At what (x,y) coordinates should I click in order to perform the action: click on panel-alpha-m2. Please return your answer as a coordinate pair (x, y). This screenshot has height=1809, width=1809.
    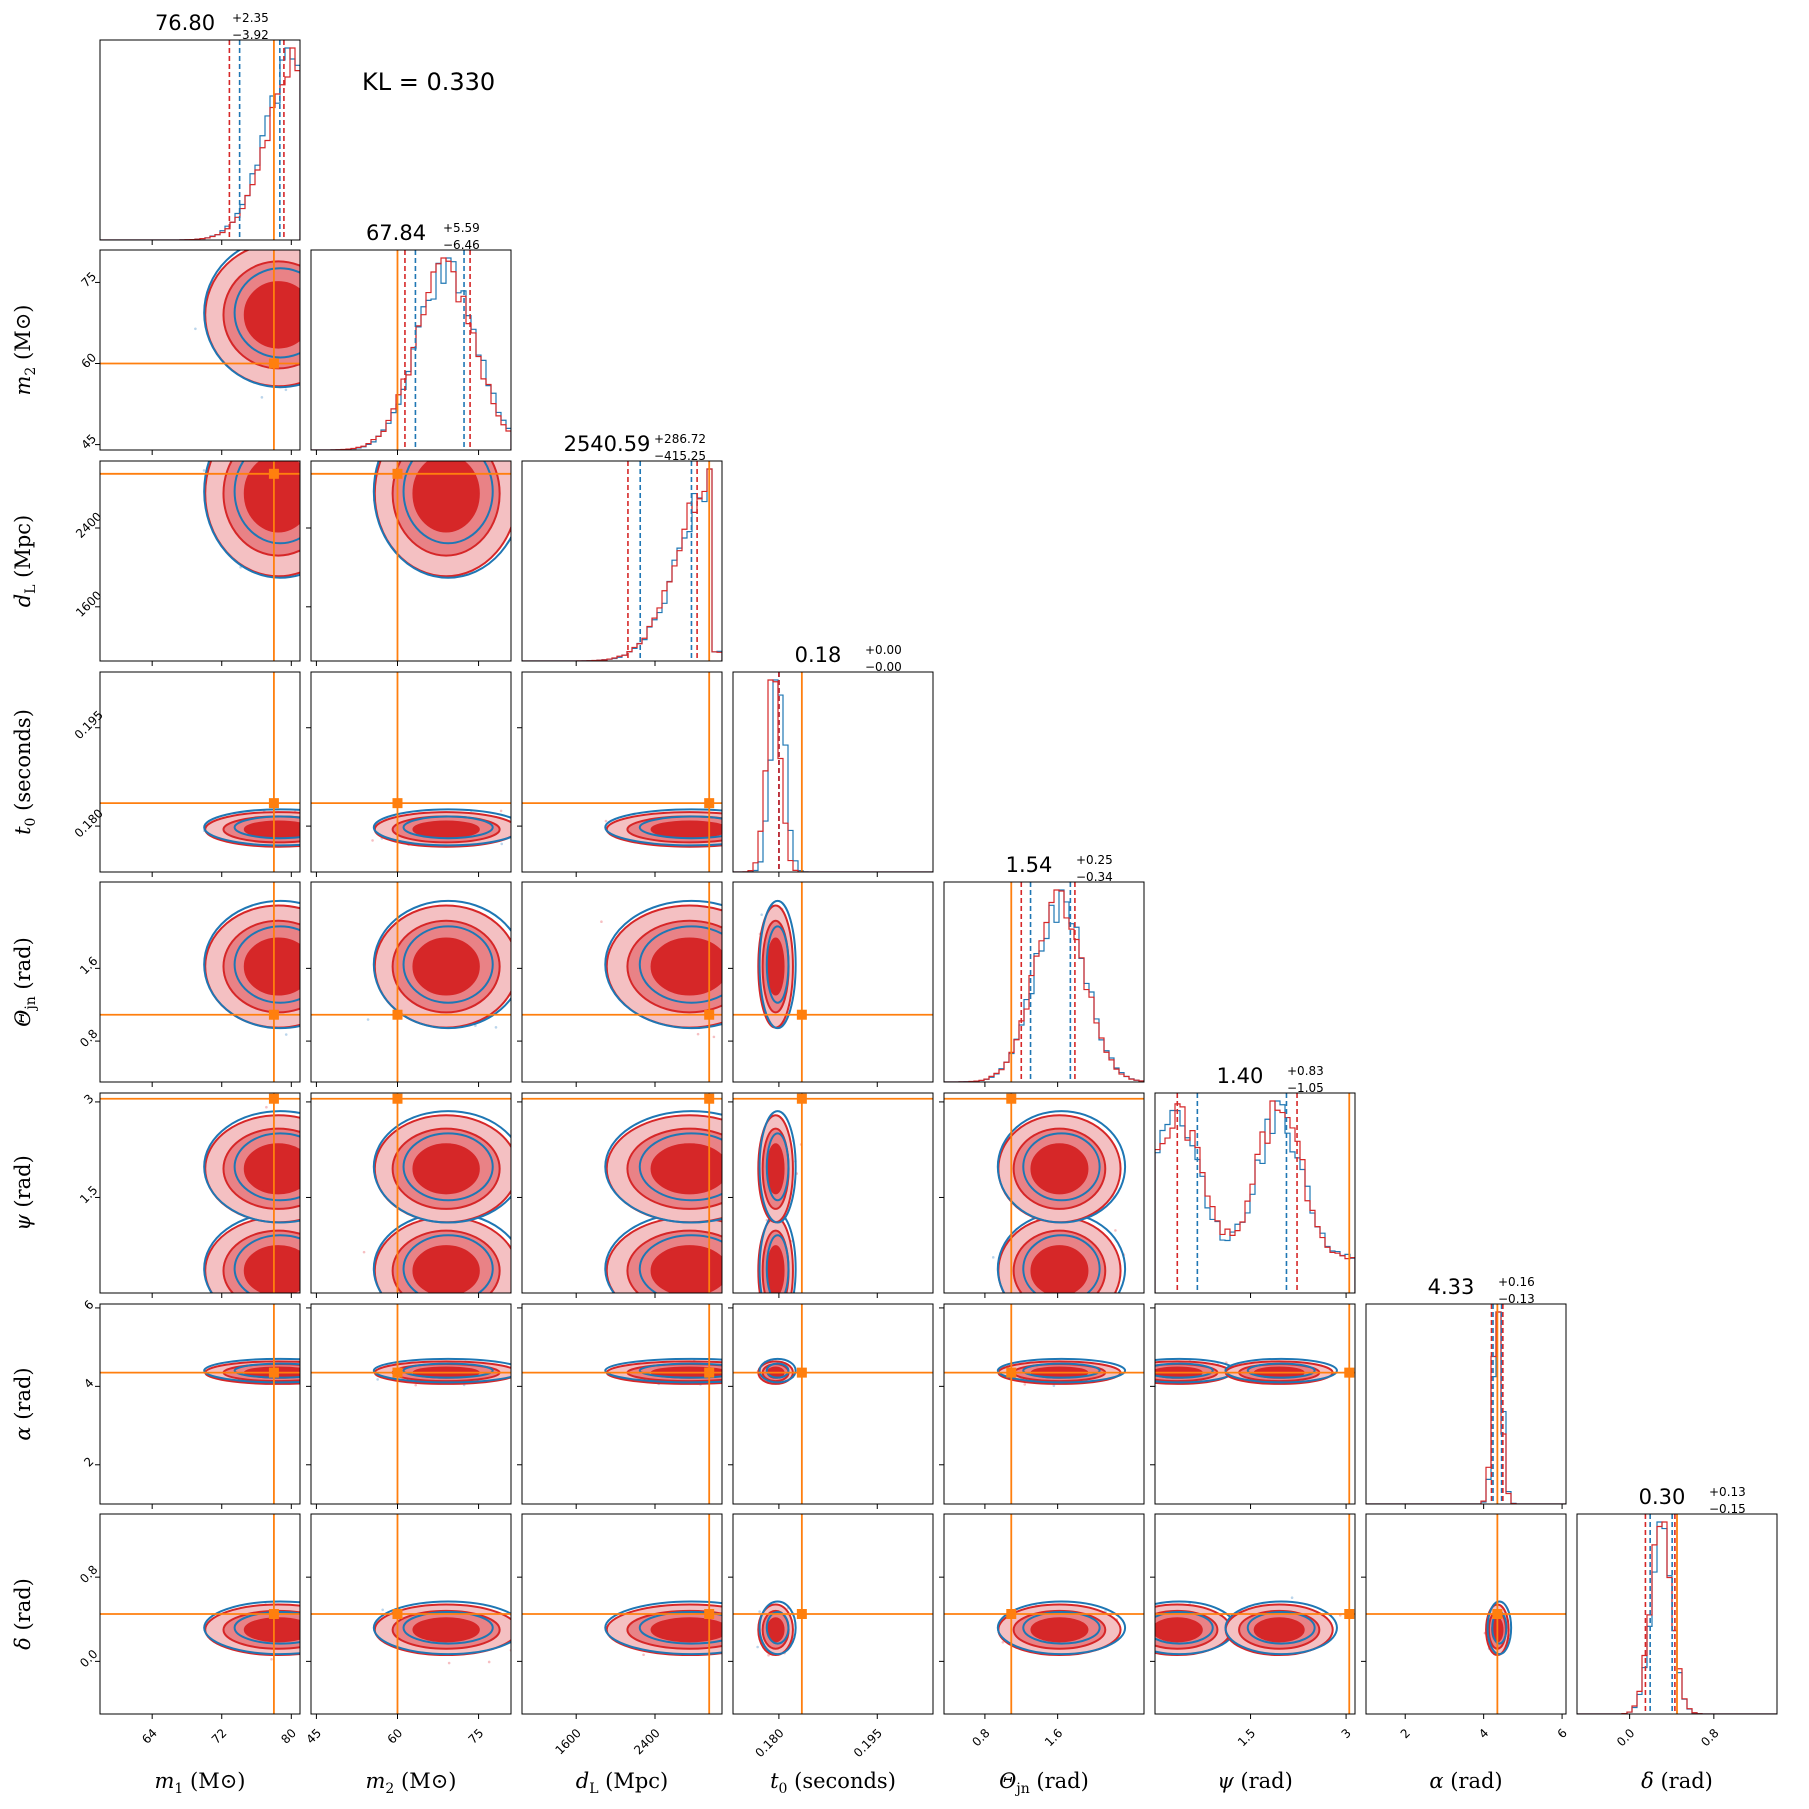
    Looking at the image, I should click on (409, 1406).